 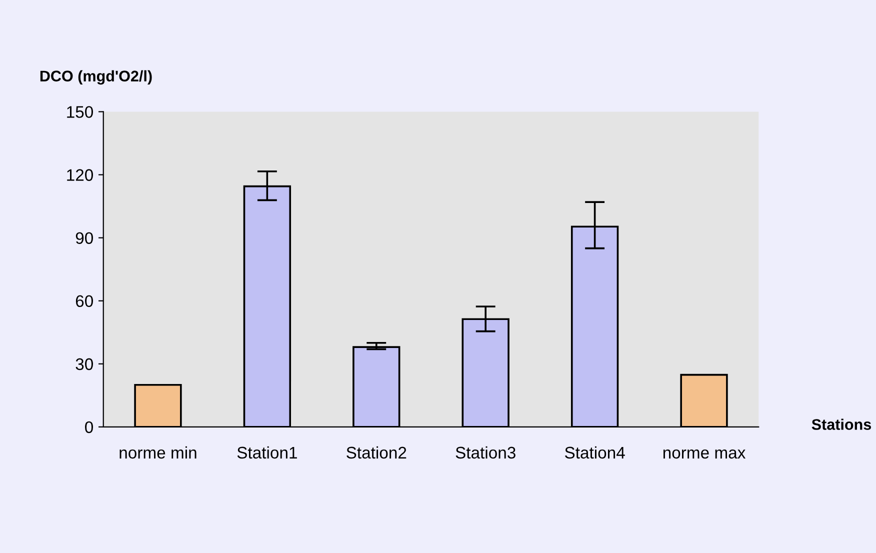 What do you see at coordinates (96, 77) in the screenshot?
I see `y-axis-title: DCO (mgd'O2/l)` at bounding box center [96, 77].